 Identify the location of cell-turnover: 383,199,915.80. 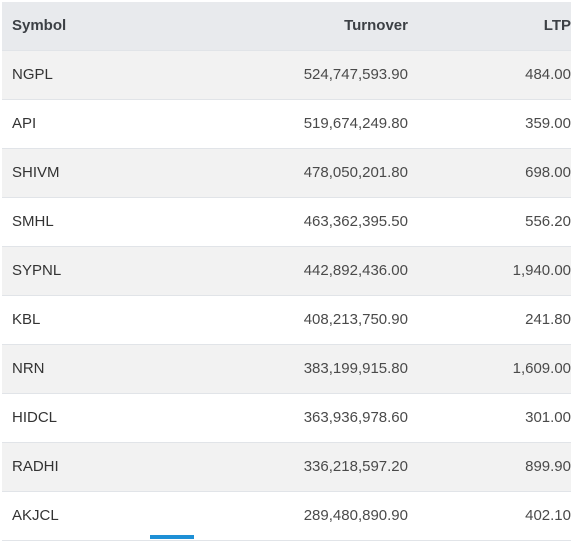
(300, 369).